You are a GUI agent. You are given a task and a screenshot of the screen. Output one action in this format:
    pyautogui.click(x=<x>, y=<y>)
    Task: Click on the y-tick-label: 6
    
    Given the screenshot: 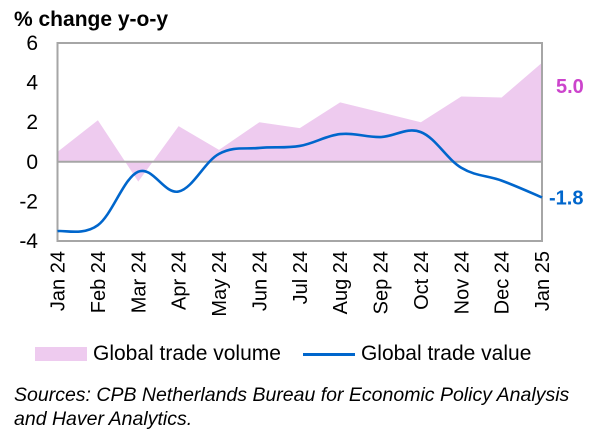 What is the action you would take?
    pyautogui.click(x=32, y=43)
    